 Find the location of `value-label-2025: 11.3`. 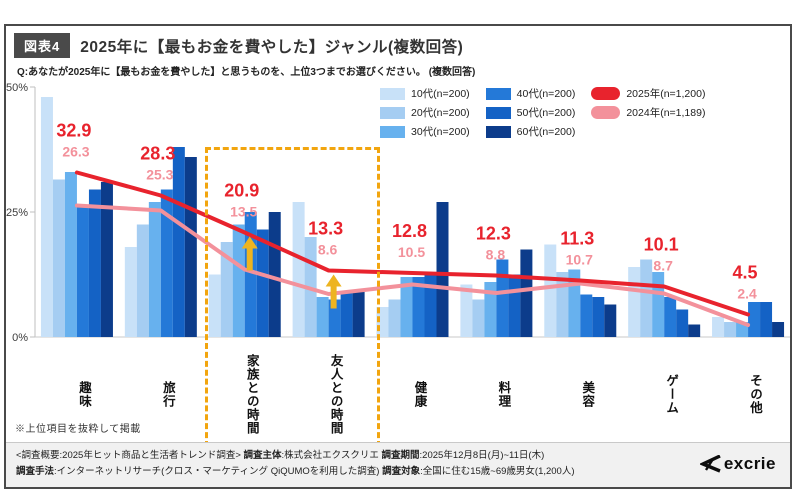

value-label-2025: 11.3 is located at coordinates (577, 239).